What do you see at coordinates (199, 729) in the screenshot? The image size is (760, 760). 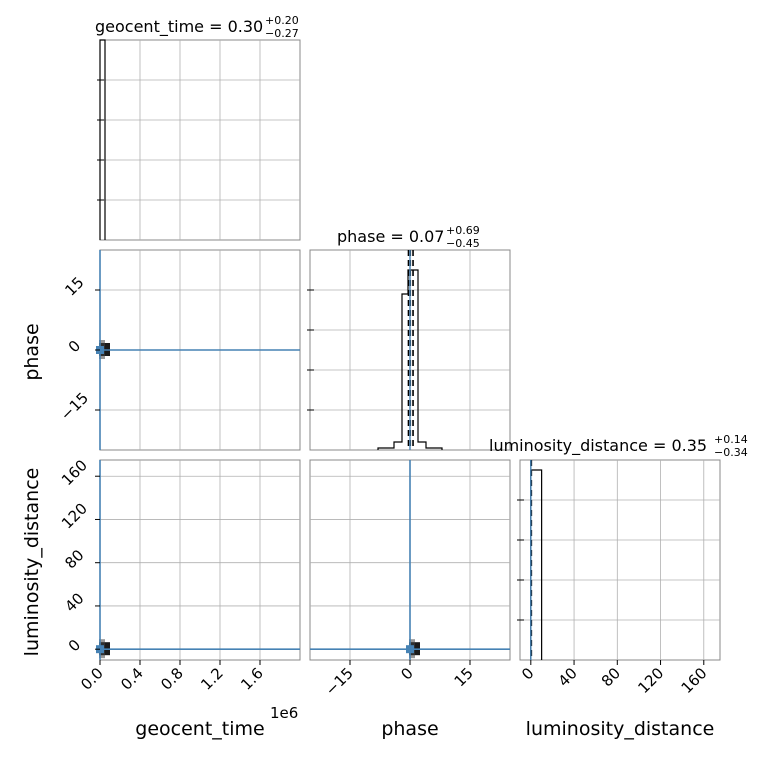 I see `xlabel-geocent-time: geocent_time` at bounding box center [199, 729].